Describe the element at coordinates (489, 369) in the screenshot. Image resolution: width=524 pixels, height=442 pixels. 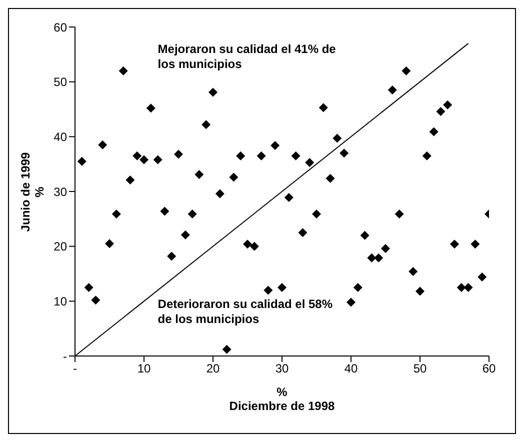
I see `x-tick-label: 60` at that location.